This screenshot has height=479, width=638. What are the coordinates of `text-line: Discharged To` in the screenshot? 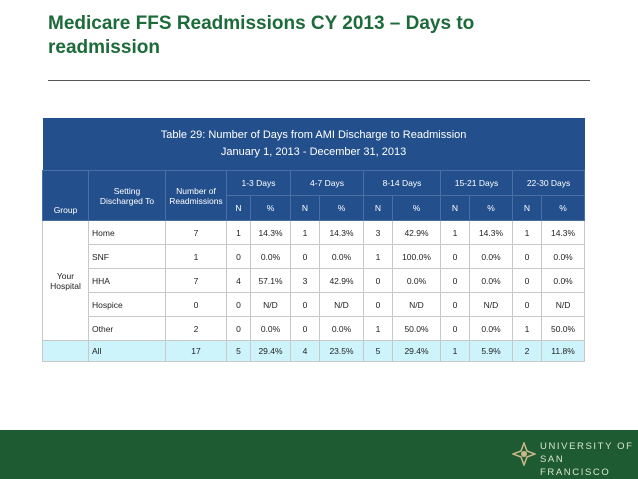 It's located at (127, 200).